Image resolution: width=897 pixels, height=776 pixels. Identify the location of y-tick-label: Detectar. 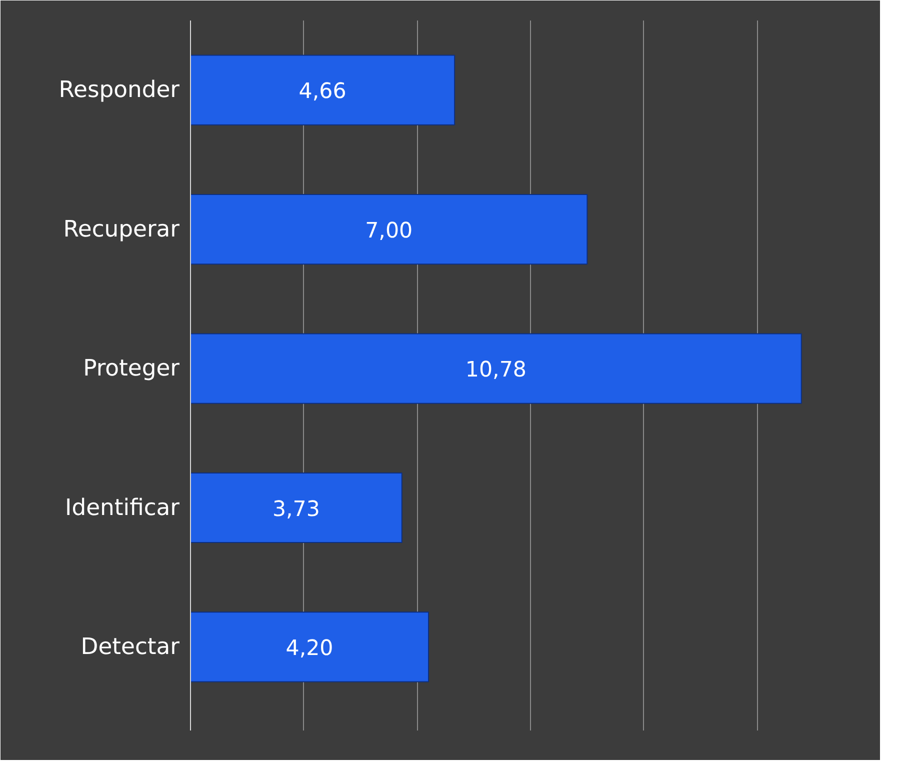
(130, 647).